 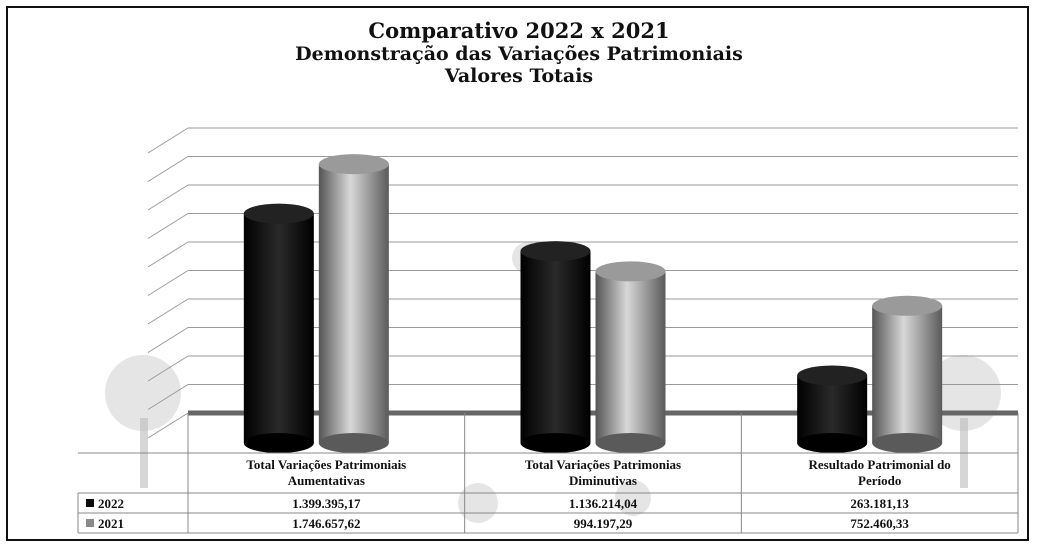 What do you see at coordinates (880, 464) in the screenshot?
I see `category-label: Resultado Patrimonial do` at bounding box center [880, 464].